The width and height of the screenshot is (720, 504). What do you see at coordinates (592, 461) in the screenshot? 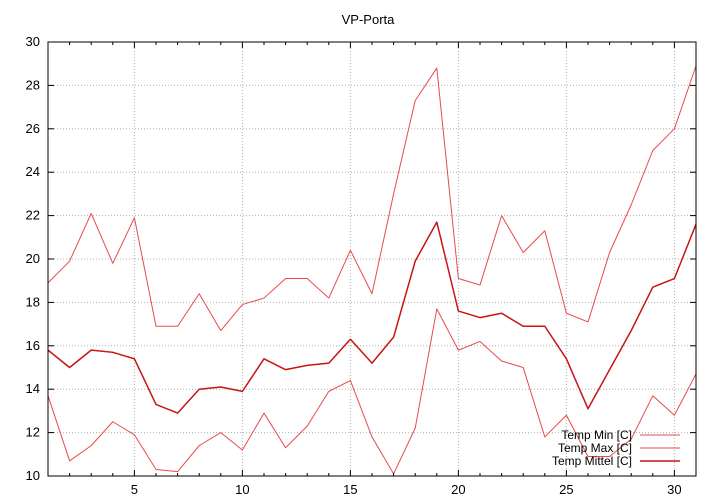
I see `legend-label: Temp Mittel [C]` at bounding box center [592, 461].